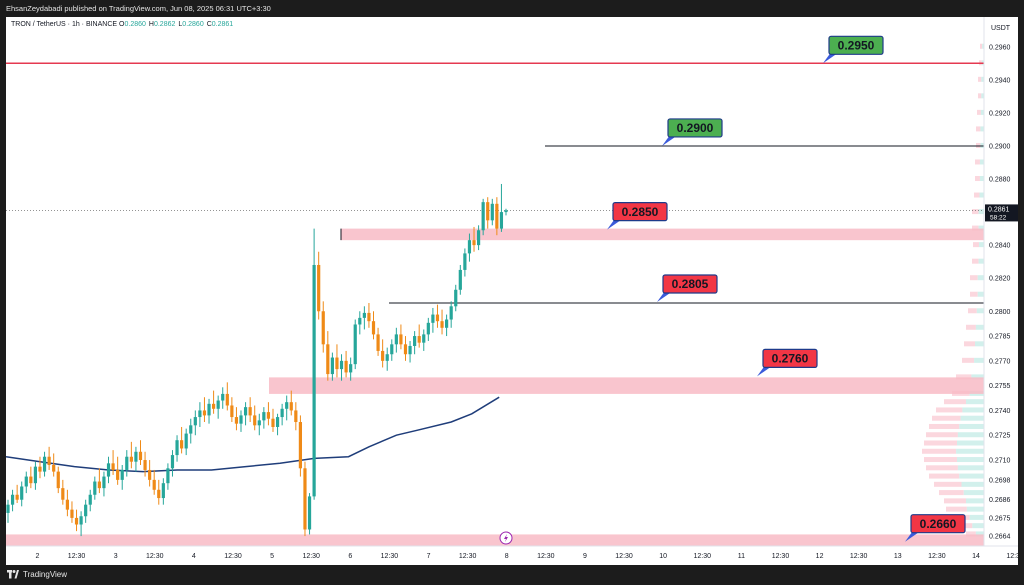 The height and width of the screenshot is (585, 1024). What do you see at coordinates (135, 24) in the screenshot?
I see `ohlc-value-o: 0.2860` at bounding box center [135, 24].